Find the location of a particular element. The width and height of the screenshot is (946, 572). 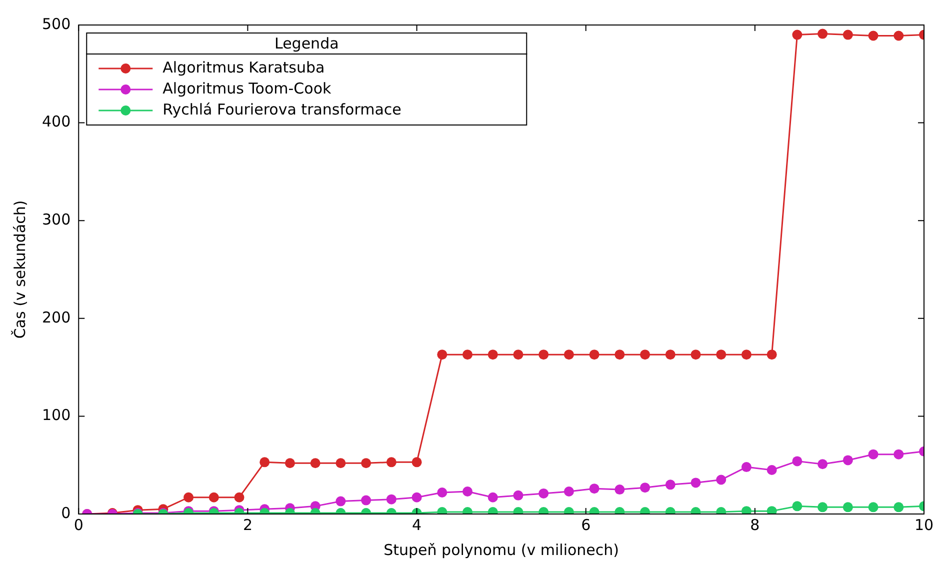

x-tick-label: 2 is located at coordinates (247, 525).